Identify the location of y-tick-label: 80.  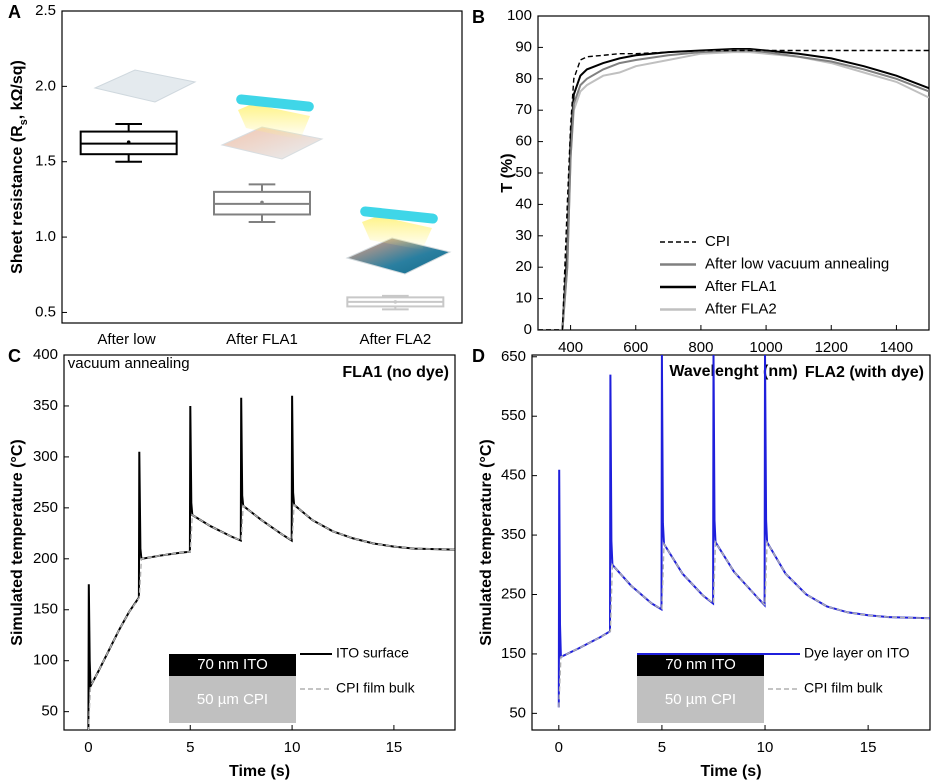
(523, 78).